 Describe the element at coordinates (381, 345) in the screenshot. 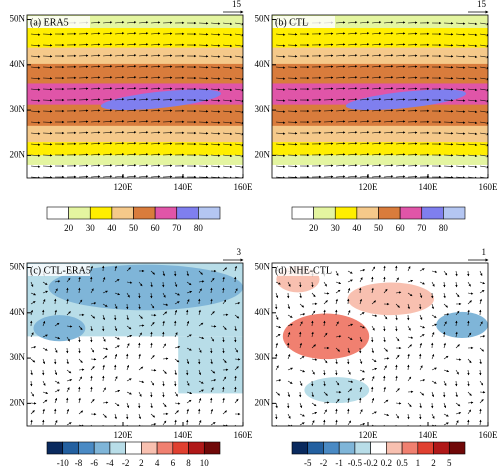

I see `map-field` at that location.